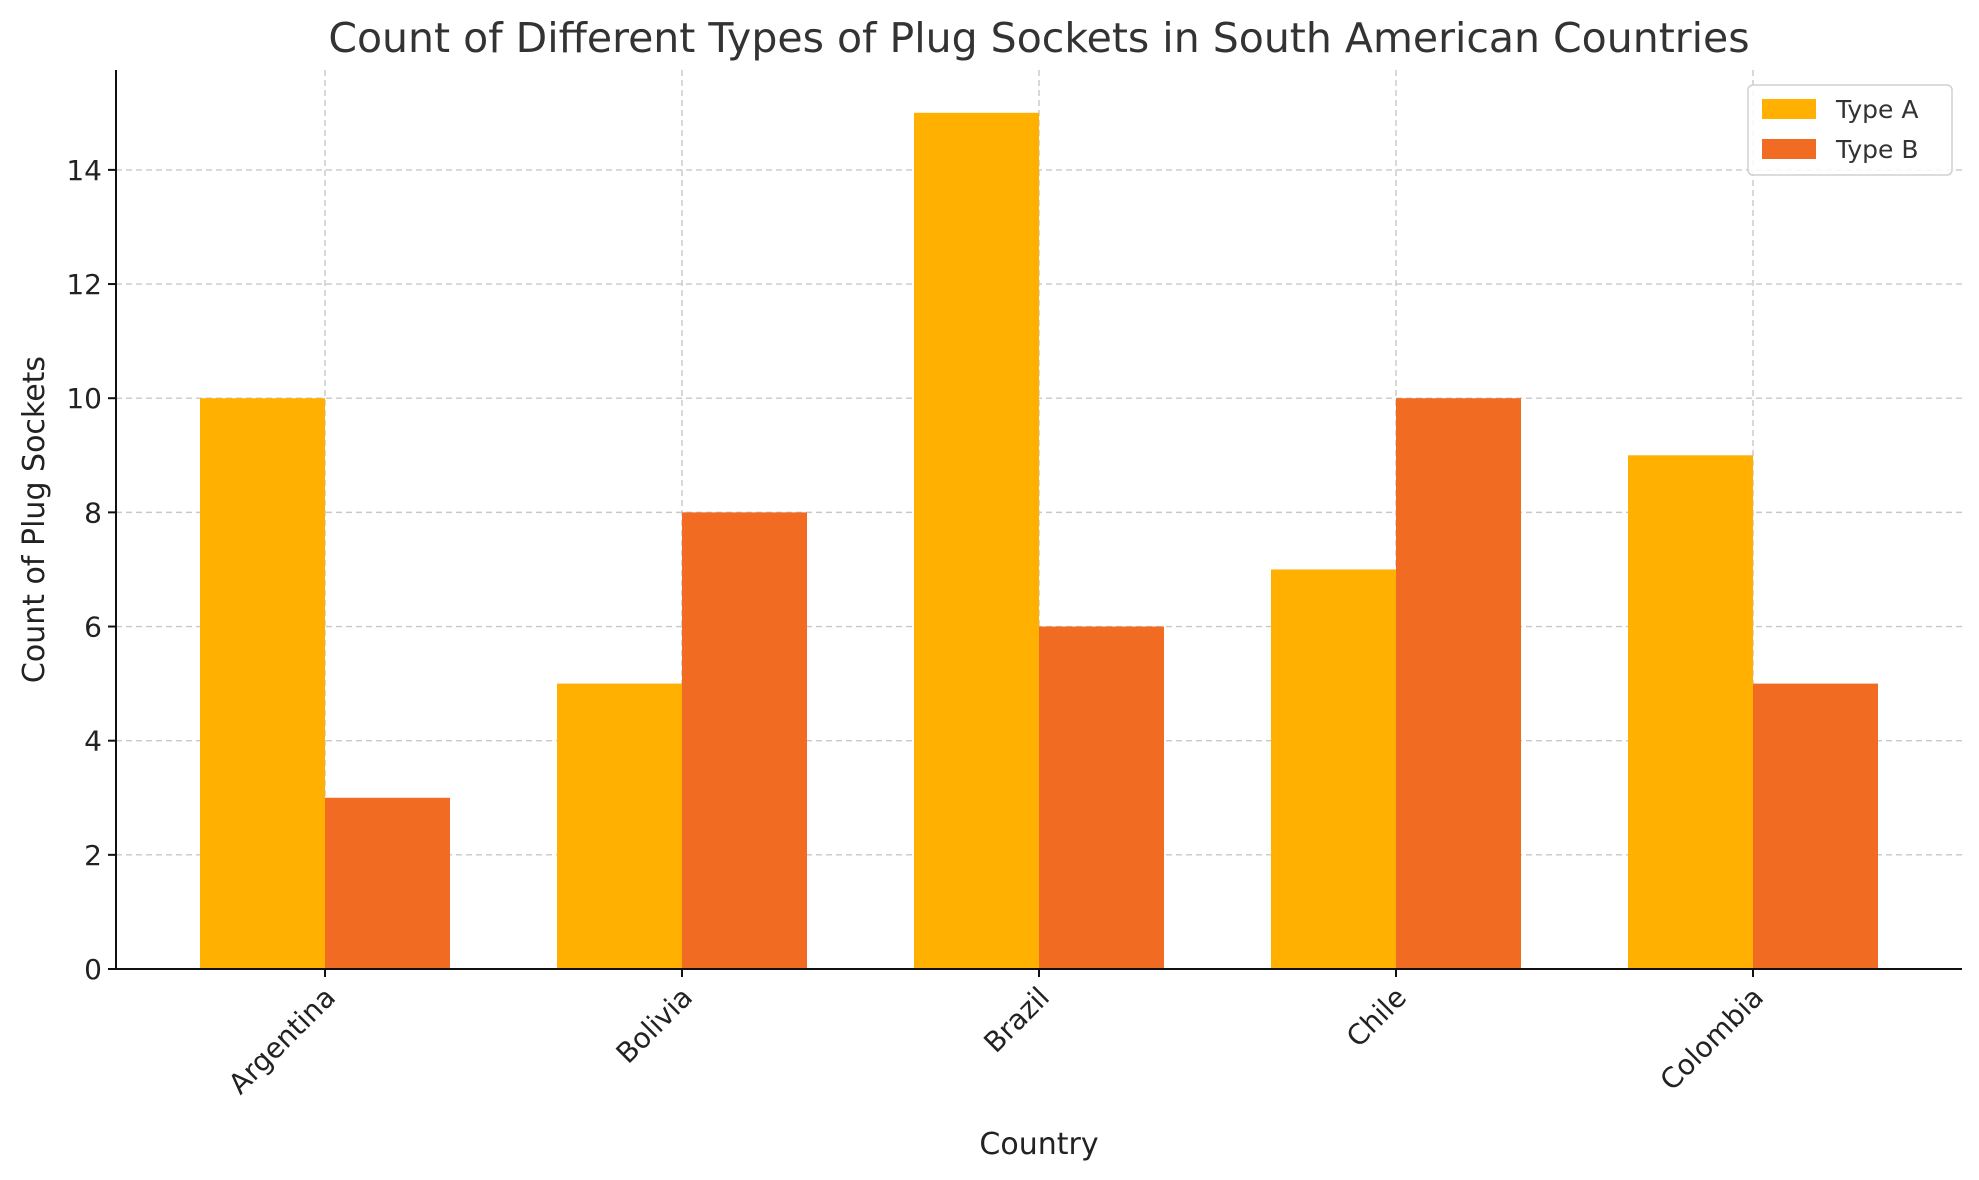 The width and height of the screenshot is (1979, 1180). Describe the element at coordinates (1789, 109) in the screenshot. I see `legend-swatch-type-a` at that location.